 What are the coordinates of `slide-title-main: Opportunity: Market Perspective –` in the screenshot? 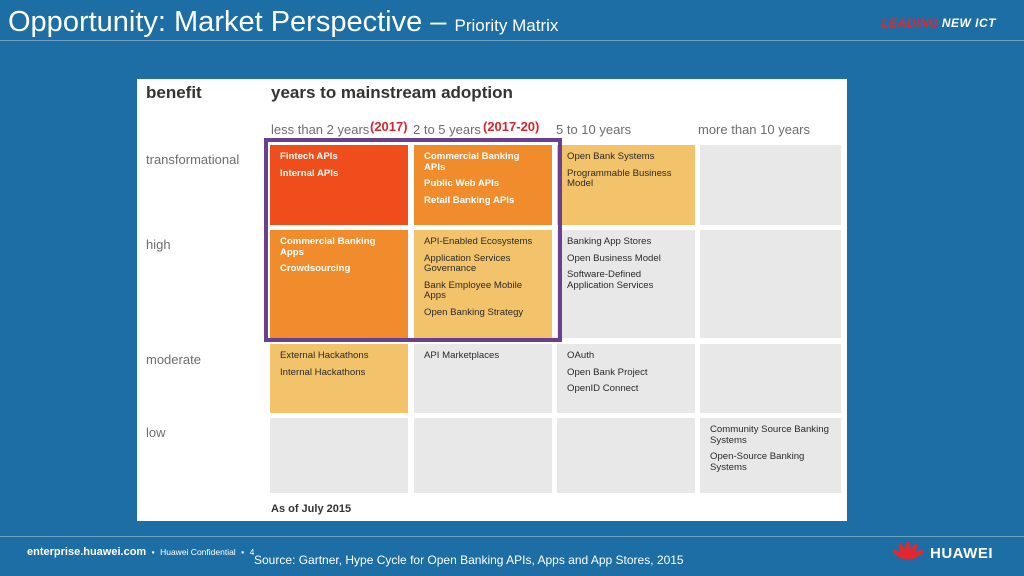 It's located at (231, 22).